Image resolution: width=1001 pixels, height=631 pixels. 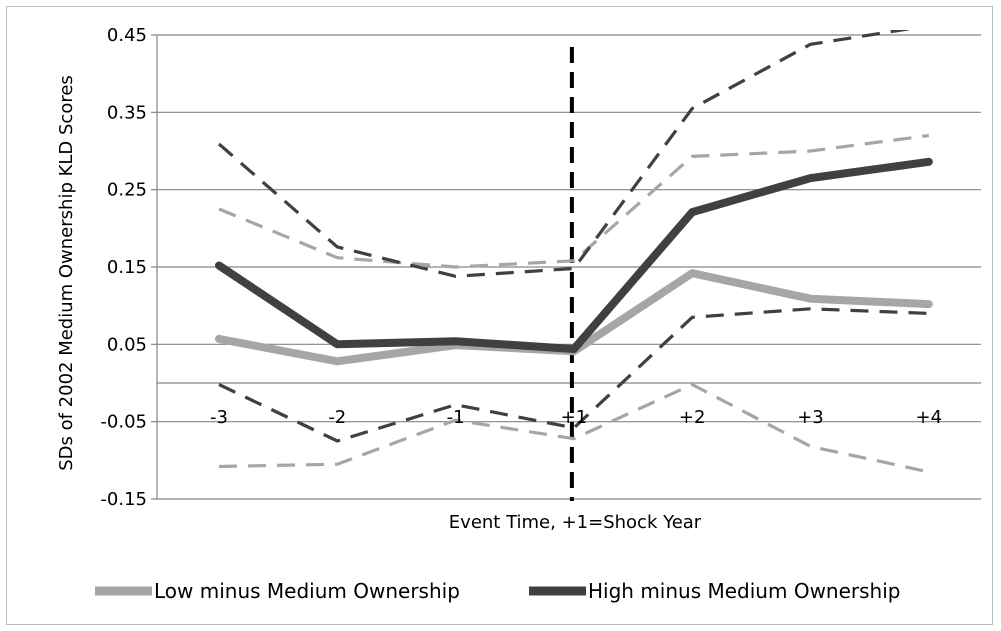 I want to click on x-tick-label: +1, so click(x=574, y=417).